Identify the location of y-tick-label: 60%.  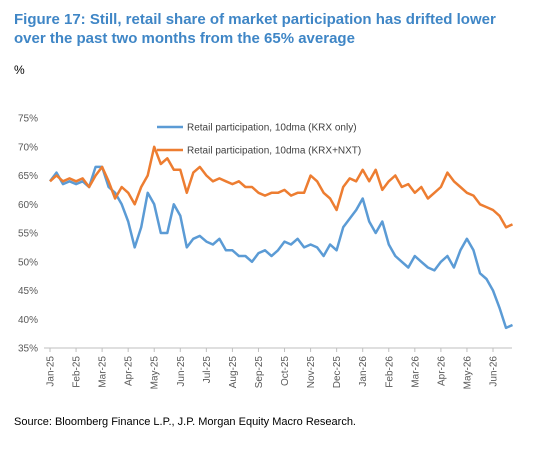
(28, 205).